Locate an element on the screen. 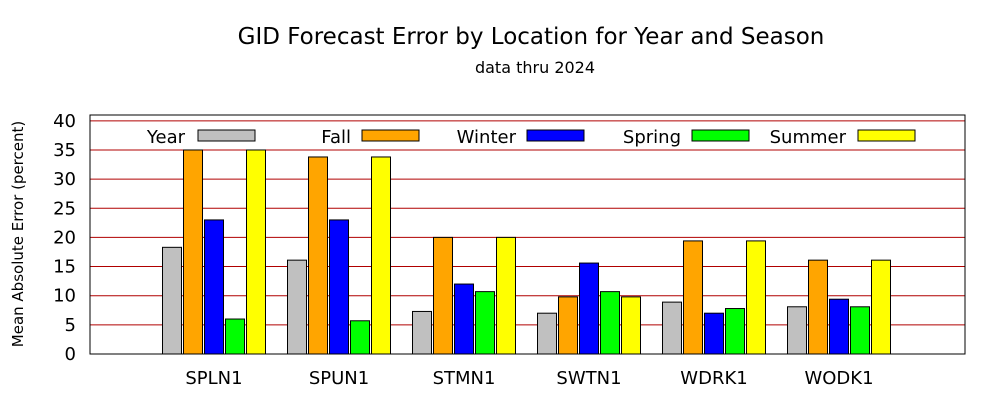 This screenshot has width=1000, height=400. legend-swatch-summer is located at coordinates (886, 135).